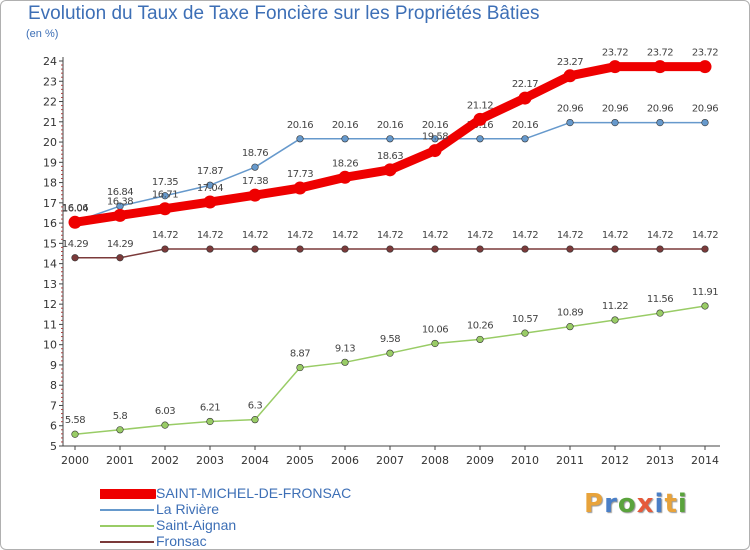 This screenshot has height=550, width=750. Describe the element at coordinates (255, 181) in the screenshot. I see `data-label: 17.38` at that location.